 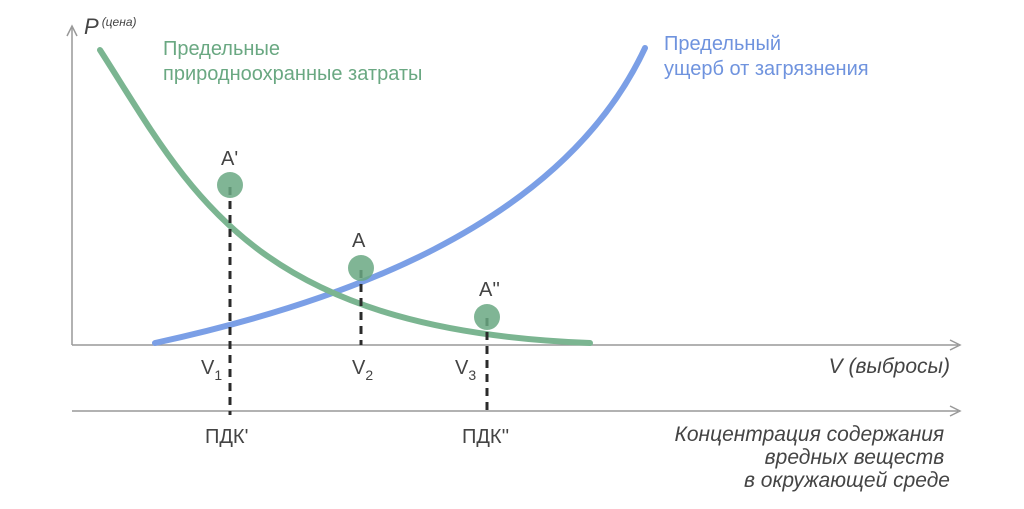 I want to click on pdk-prime-label: ПДК', so click(x=226, y=437).